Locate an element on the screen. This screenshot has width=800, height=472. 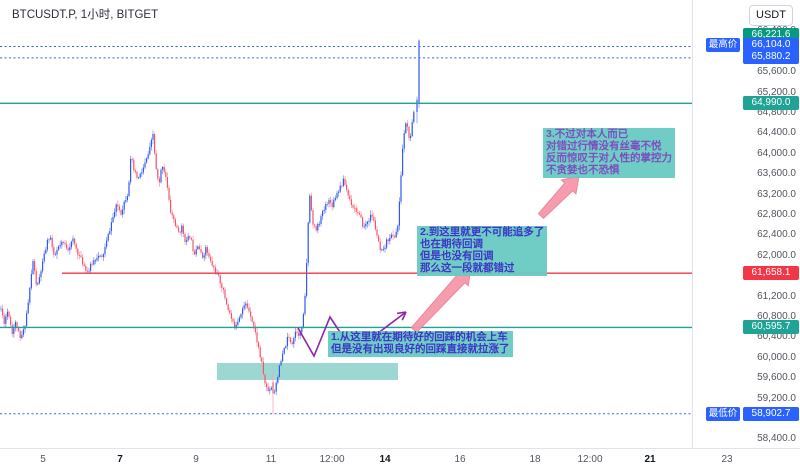
time-tick-label: 23 is located at coordinates (727, 459).